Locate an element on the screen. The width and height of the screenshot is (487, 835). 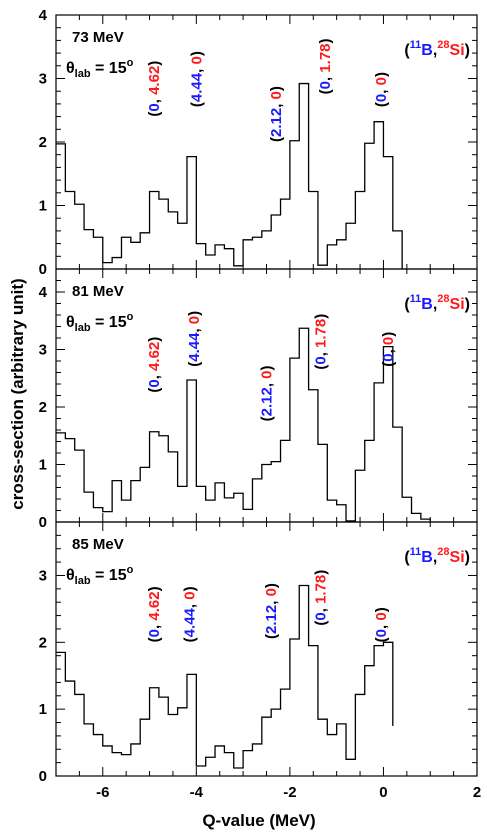
x-axis-label: Q-value (MeV) is located at coordinates (258, 820).